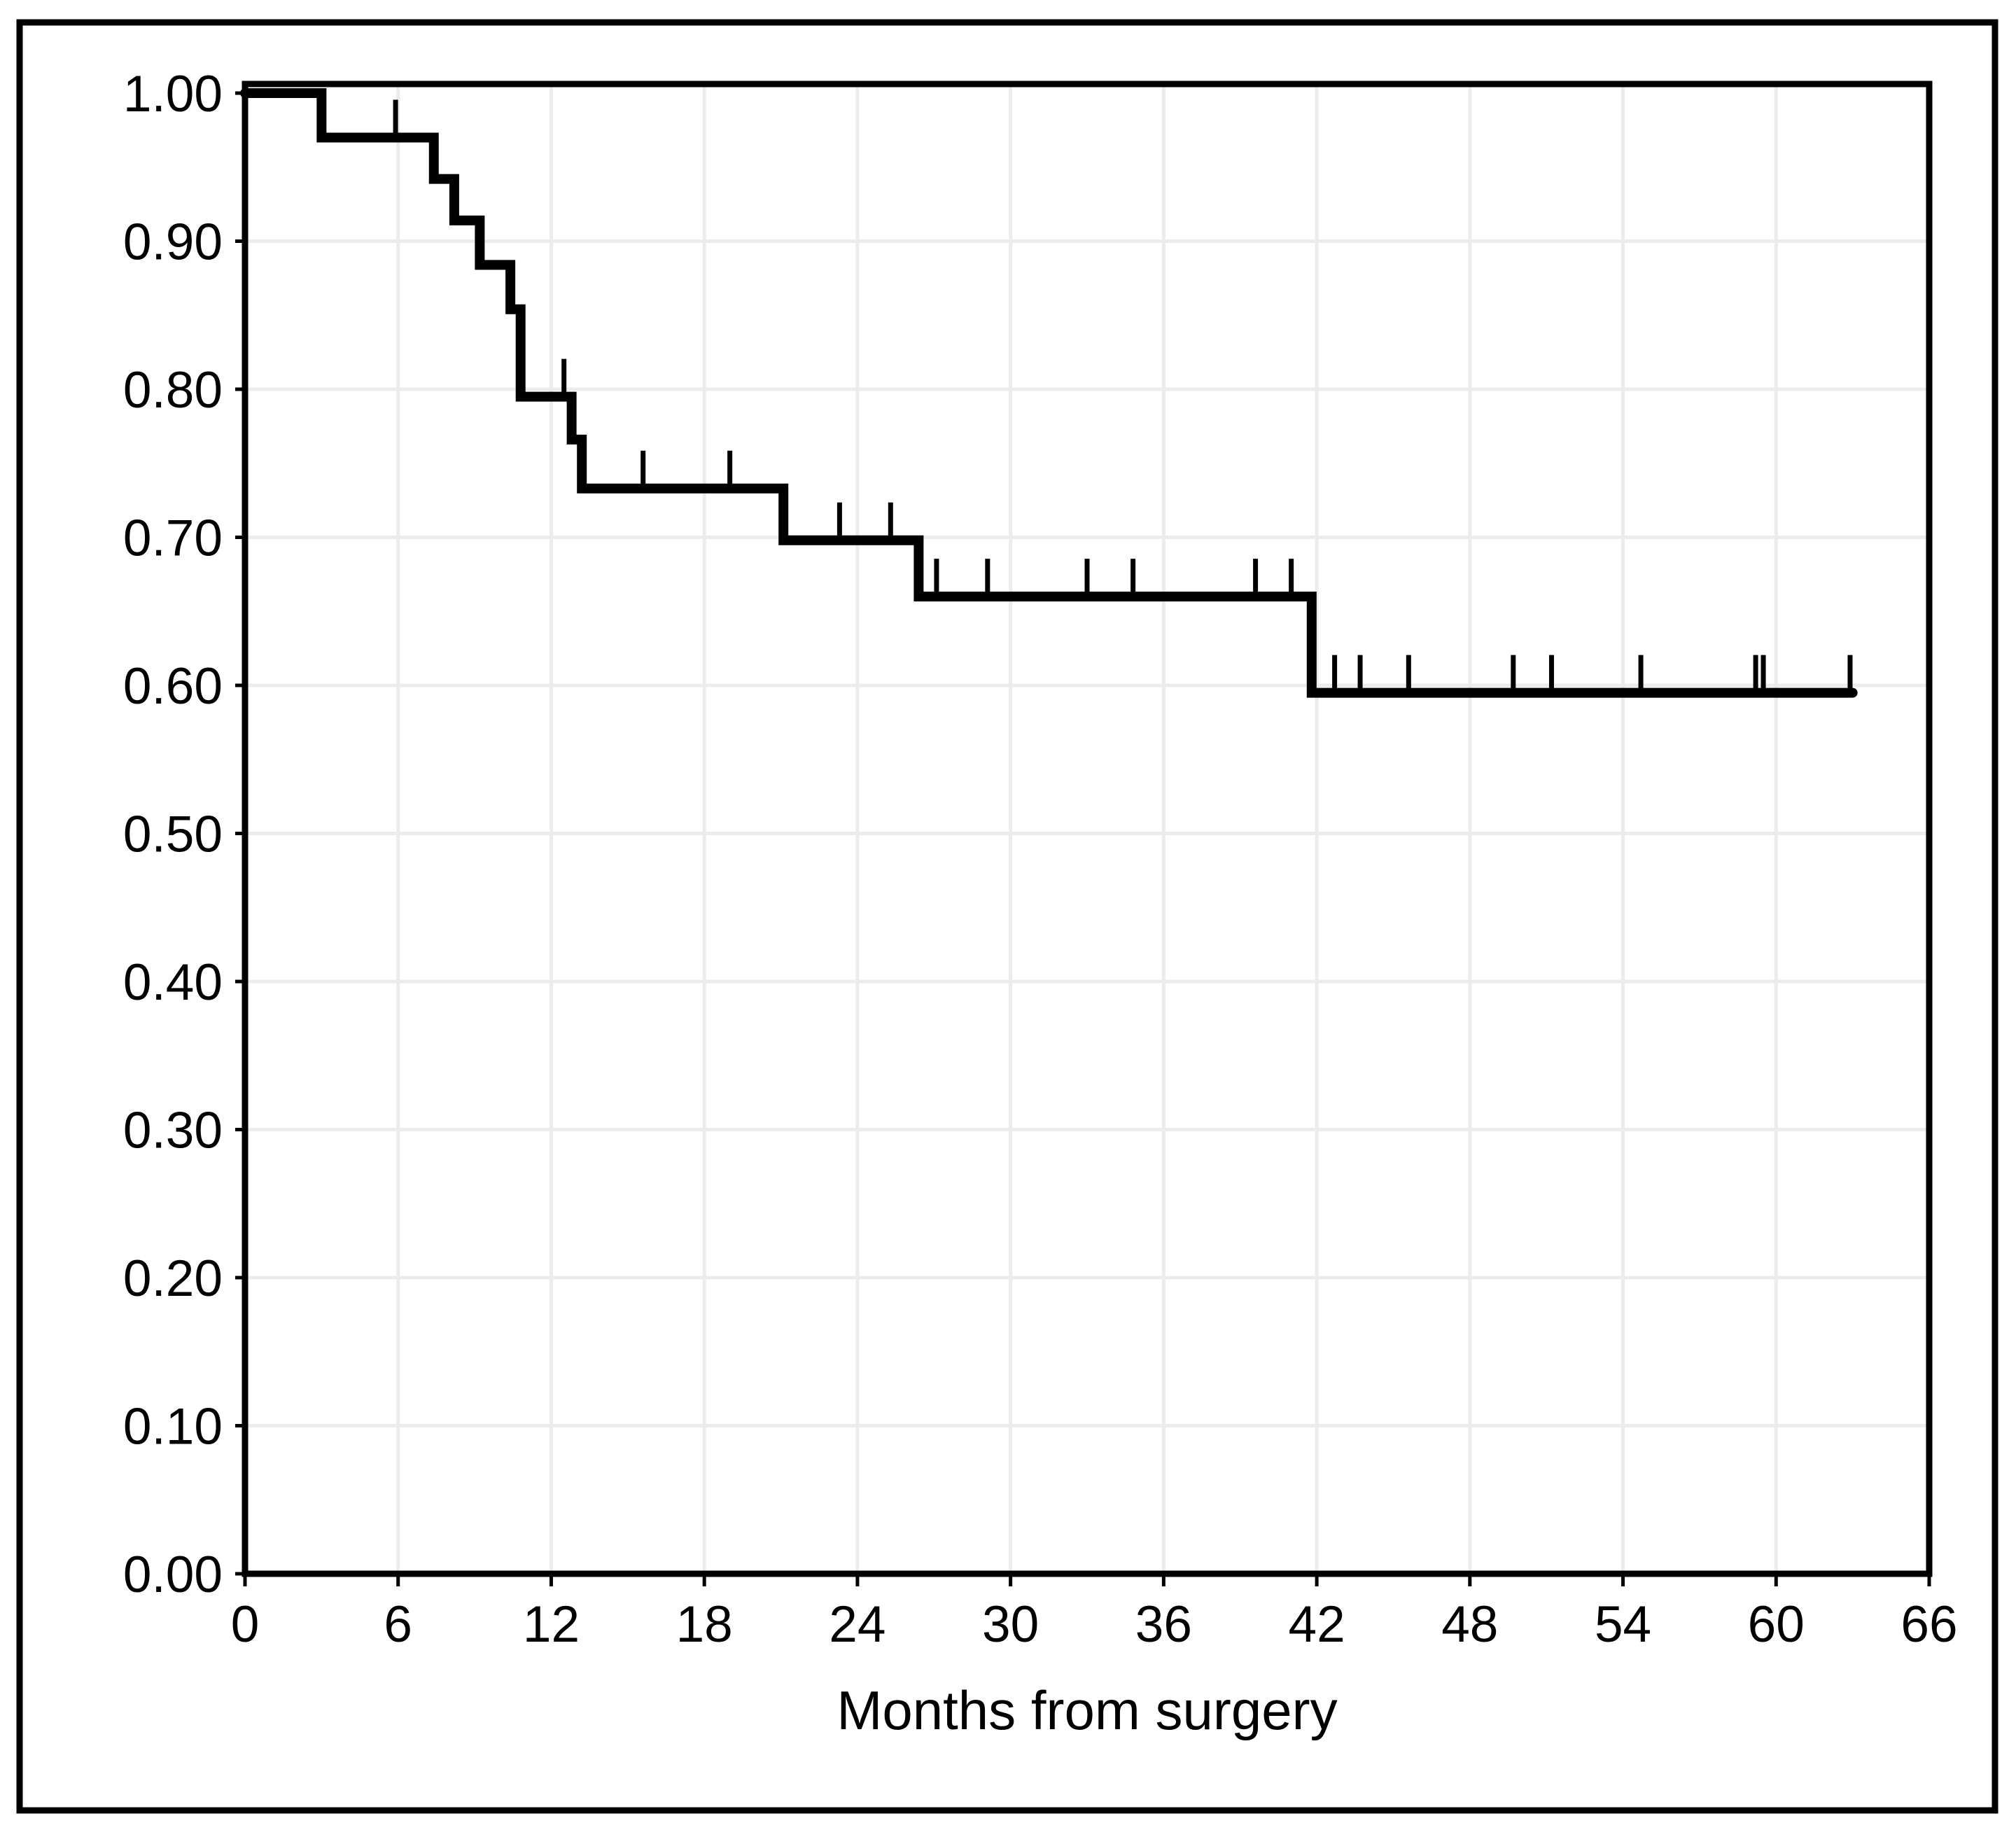  I want to click on x-tick-labels: 0 6 12 18 24 30 36 42 48 54 60 66, so click(1094, 1624).